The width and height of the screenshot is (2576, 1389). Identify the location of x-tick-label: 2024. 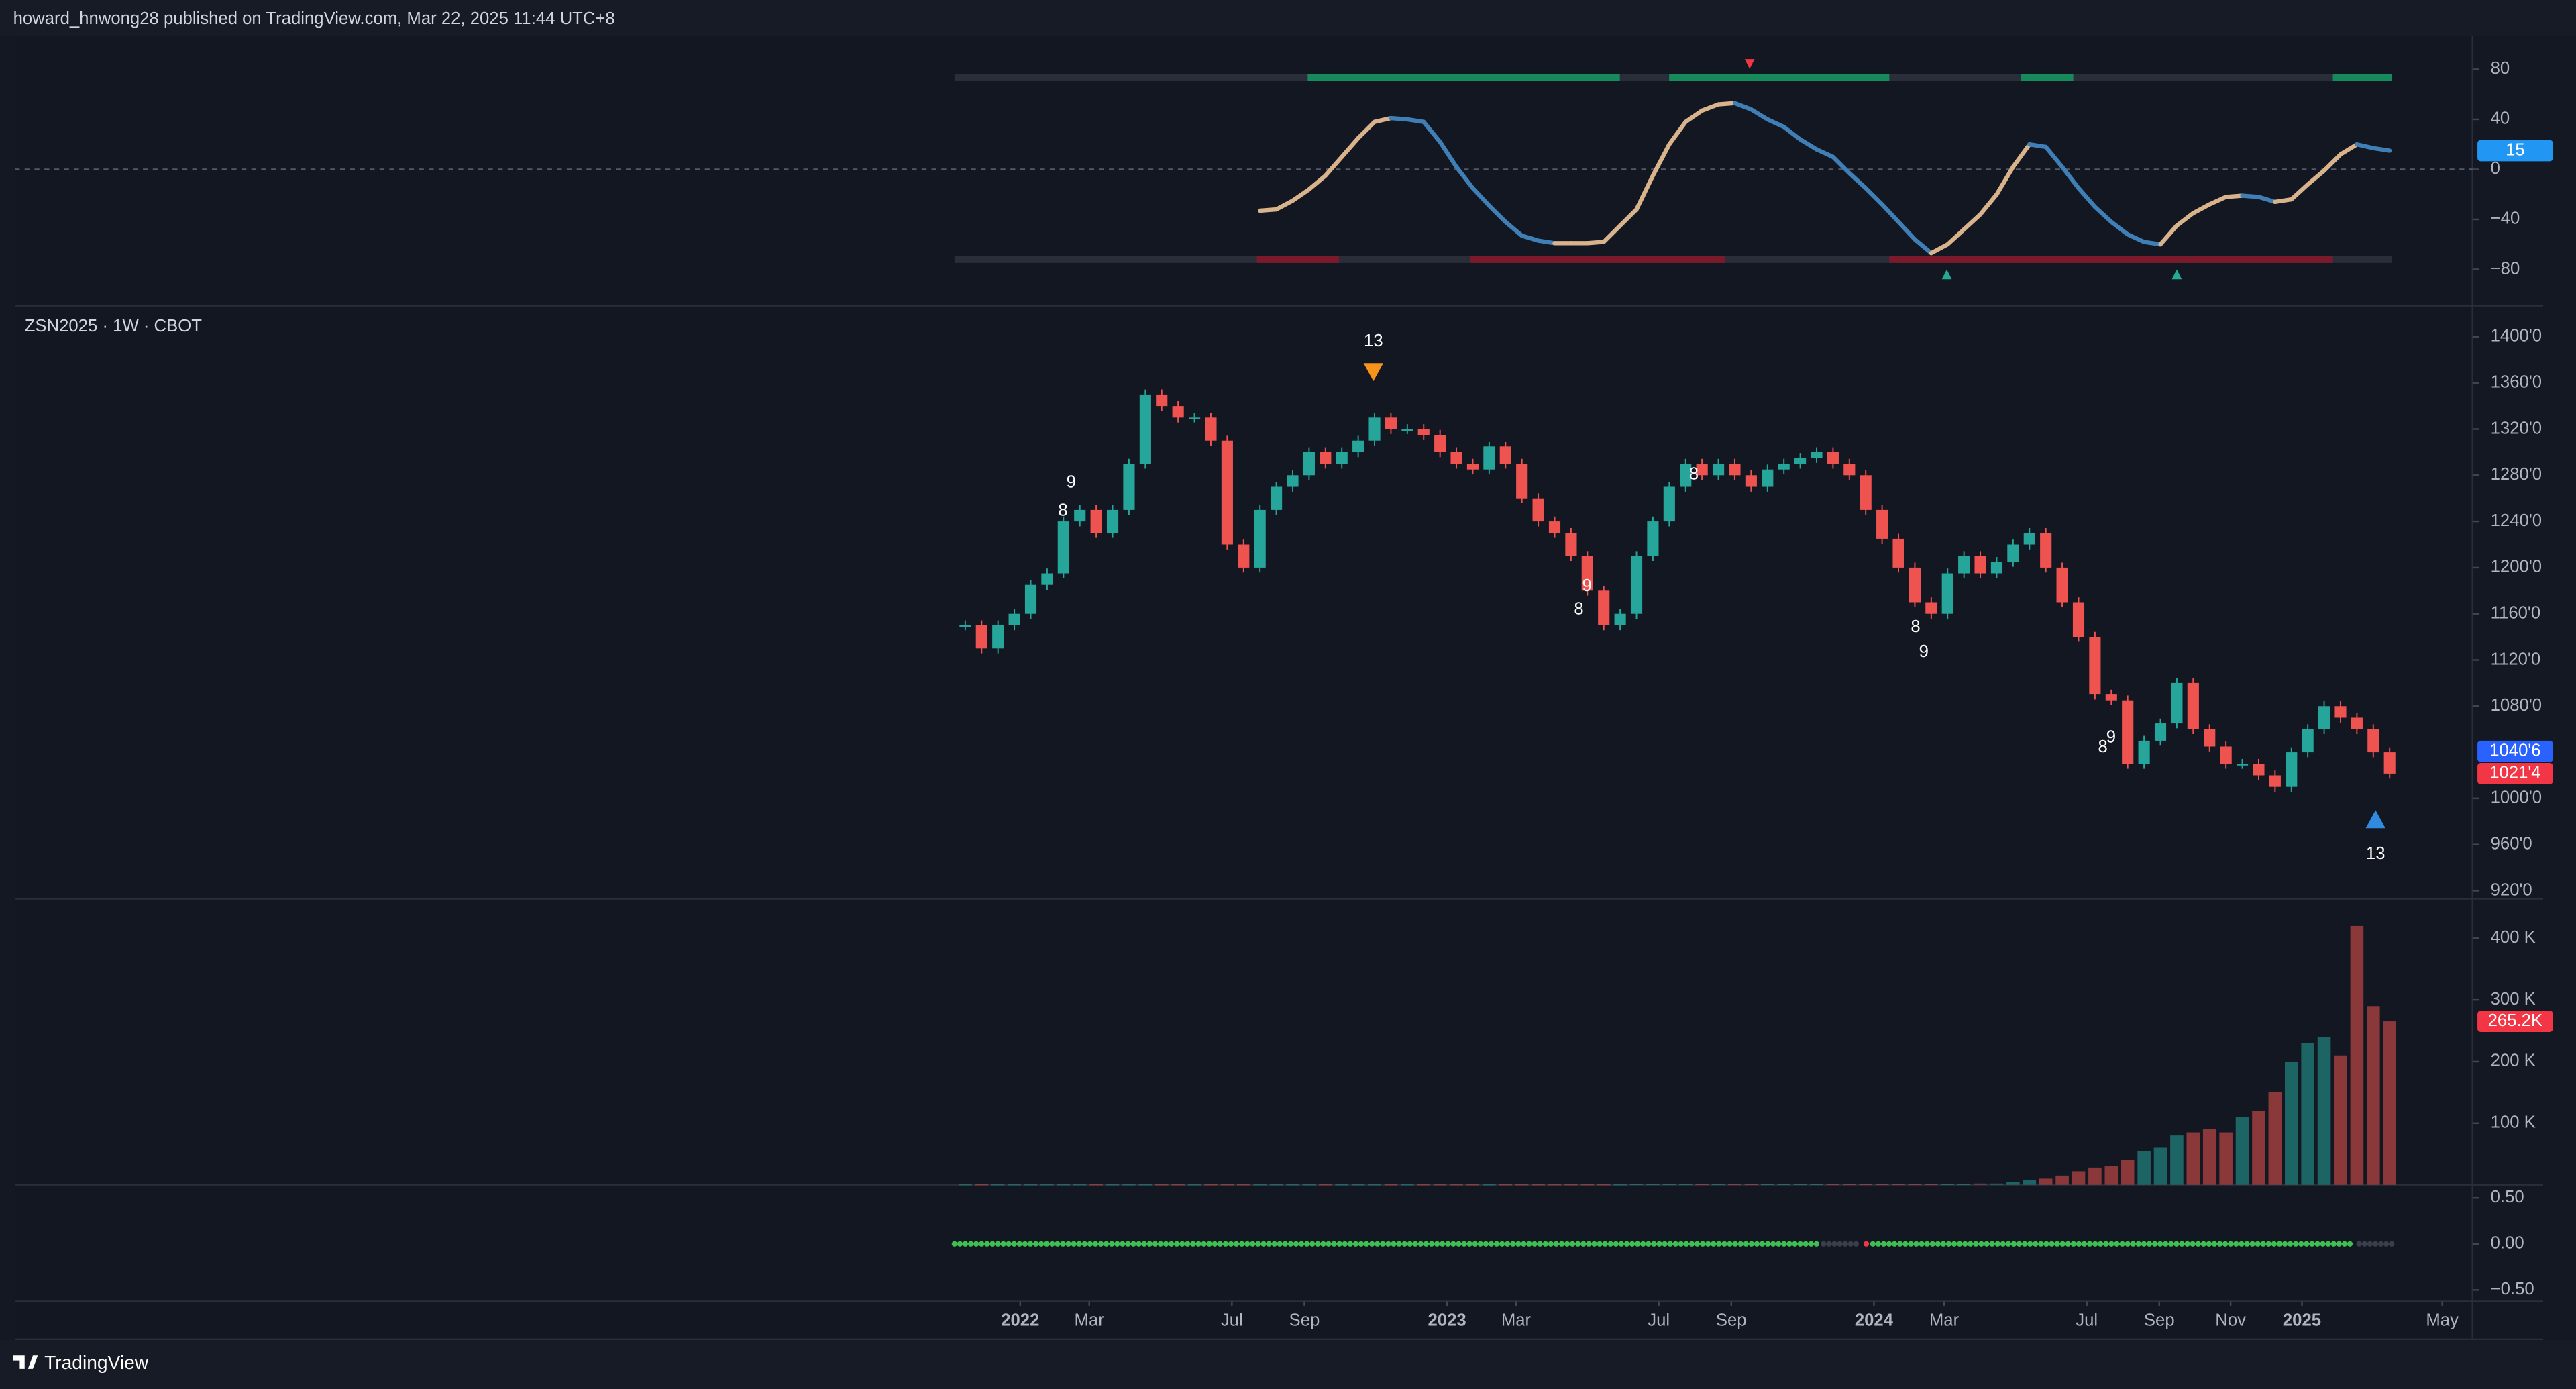
(1874, 1321).